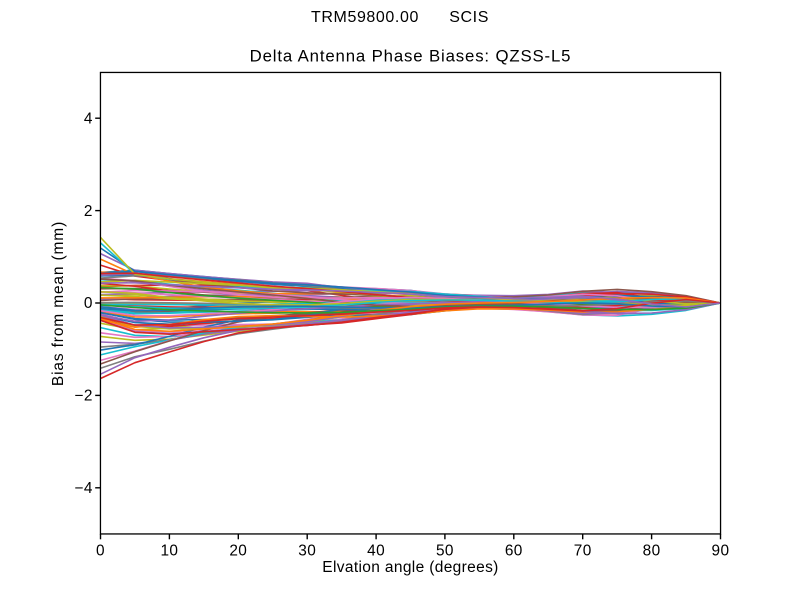 The height and width of the screenshot is (605, 800). I want to click on svg-text: −4, so click(83, 488).